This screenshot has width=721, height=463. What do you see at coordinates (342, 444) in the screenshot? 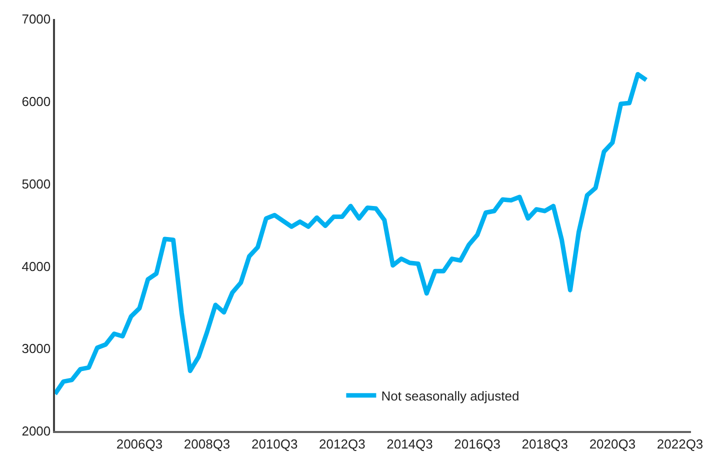
I see `x-tick-label: 2012Q3` at bounding box center [342, 444].